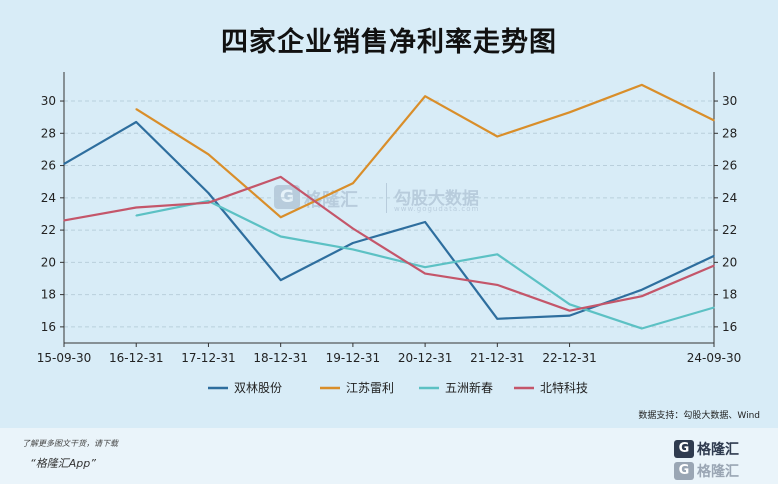 The image size is (778, 484). What do you see at coordinates (699, 416) in the screenshot?
I see `data-source: 数据支持：勾股大数据、Wind` at bounding box center [699, 416].